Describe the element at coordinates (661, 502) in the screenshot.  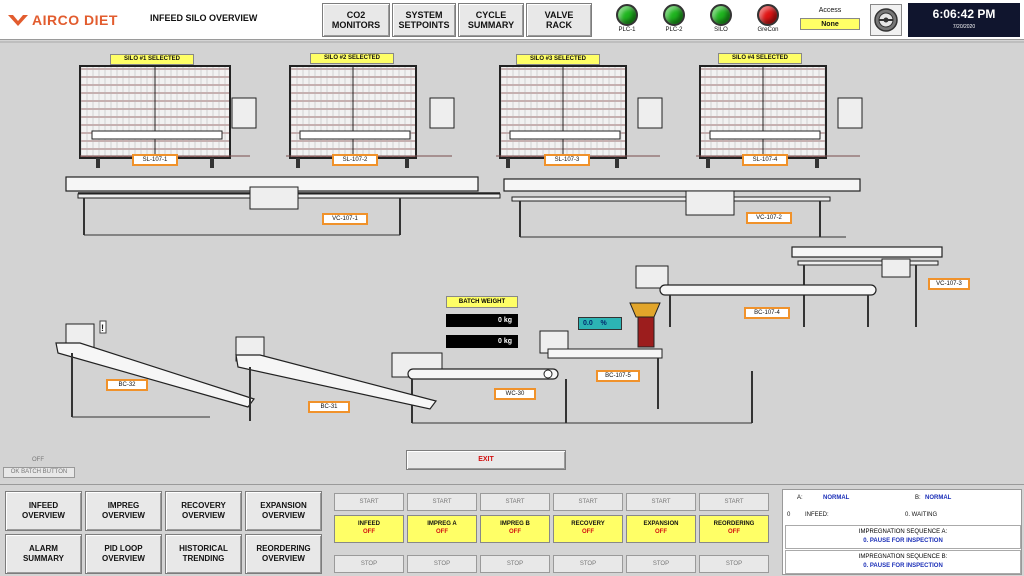
I see `expansion-start-button: START` at that location.